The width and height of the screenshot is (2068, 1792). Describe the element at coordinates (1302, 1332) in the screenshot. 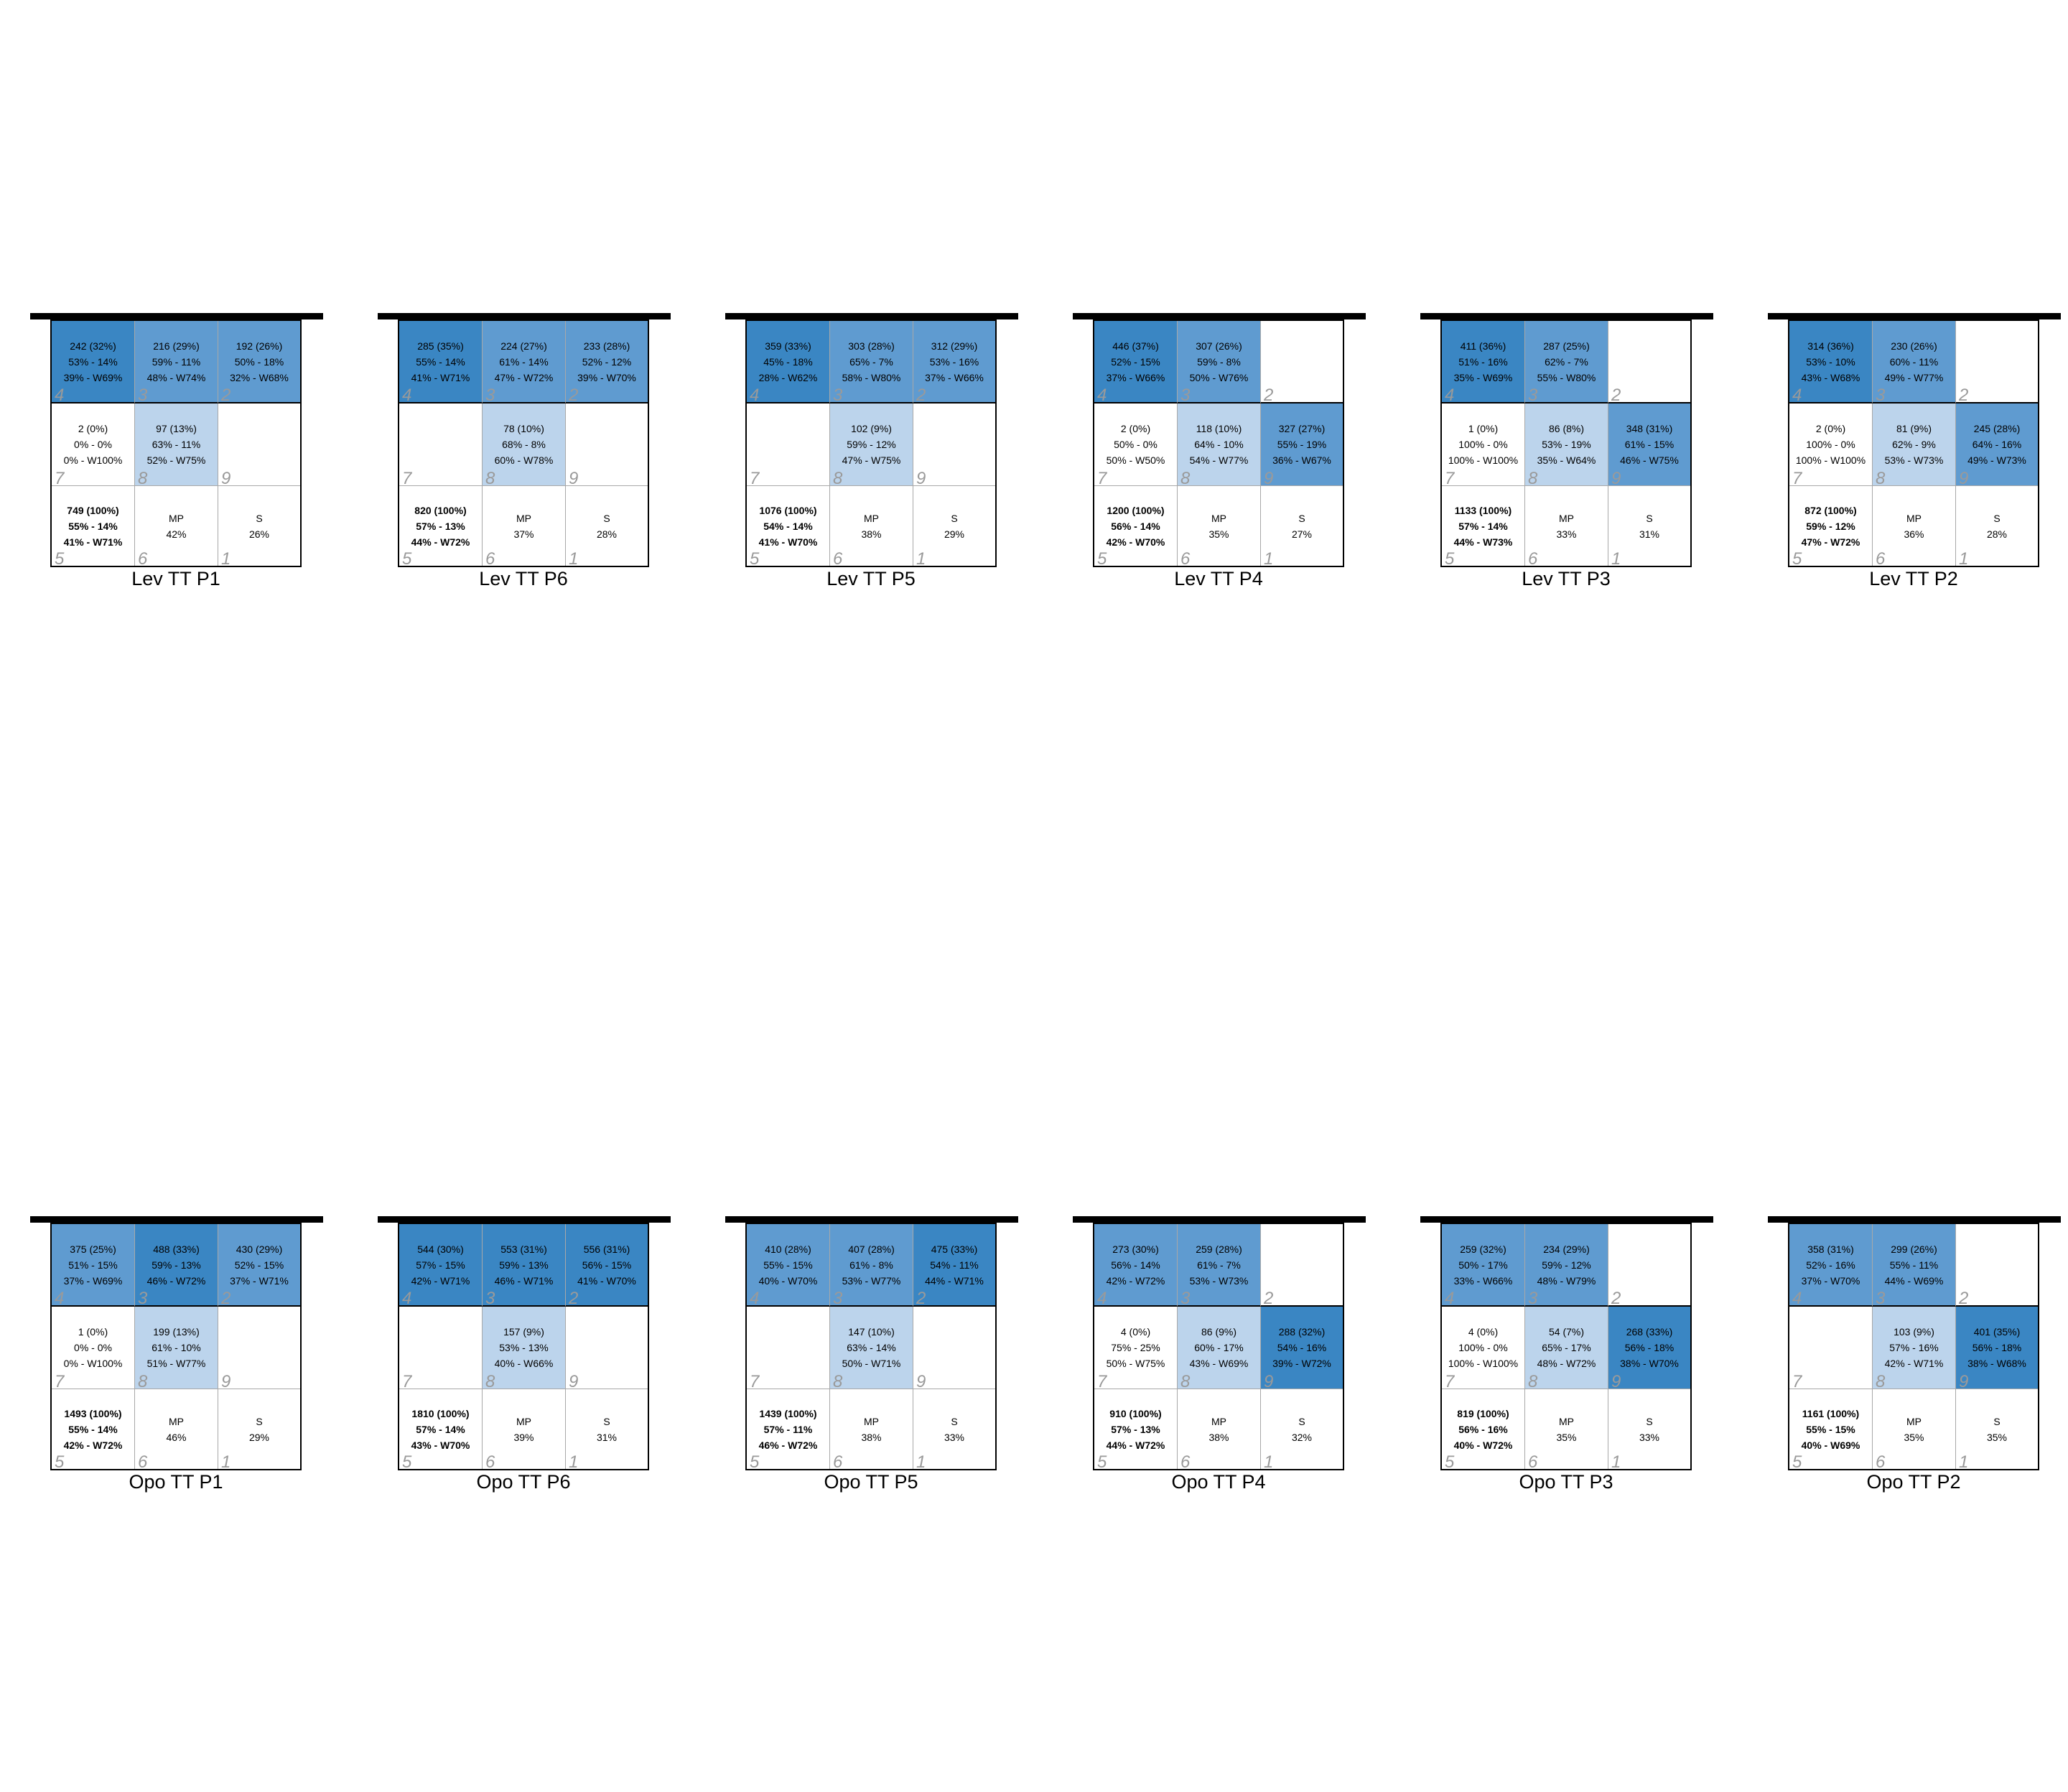

I see `zone-stat-line: 288 (32%)` at that location.